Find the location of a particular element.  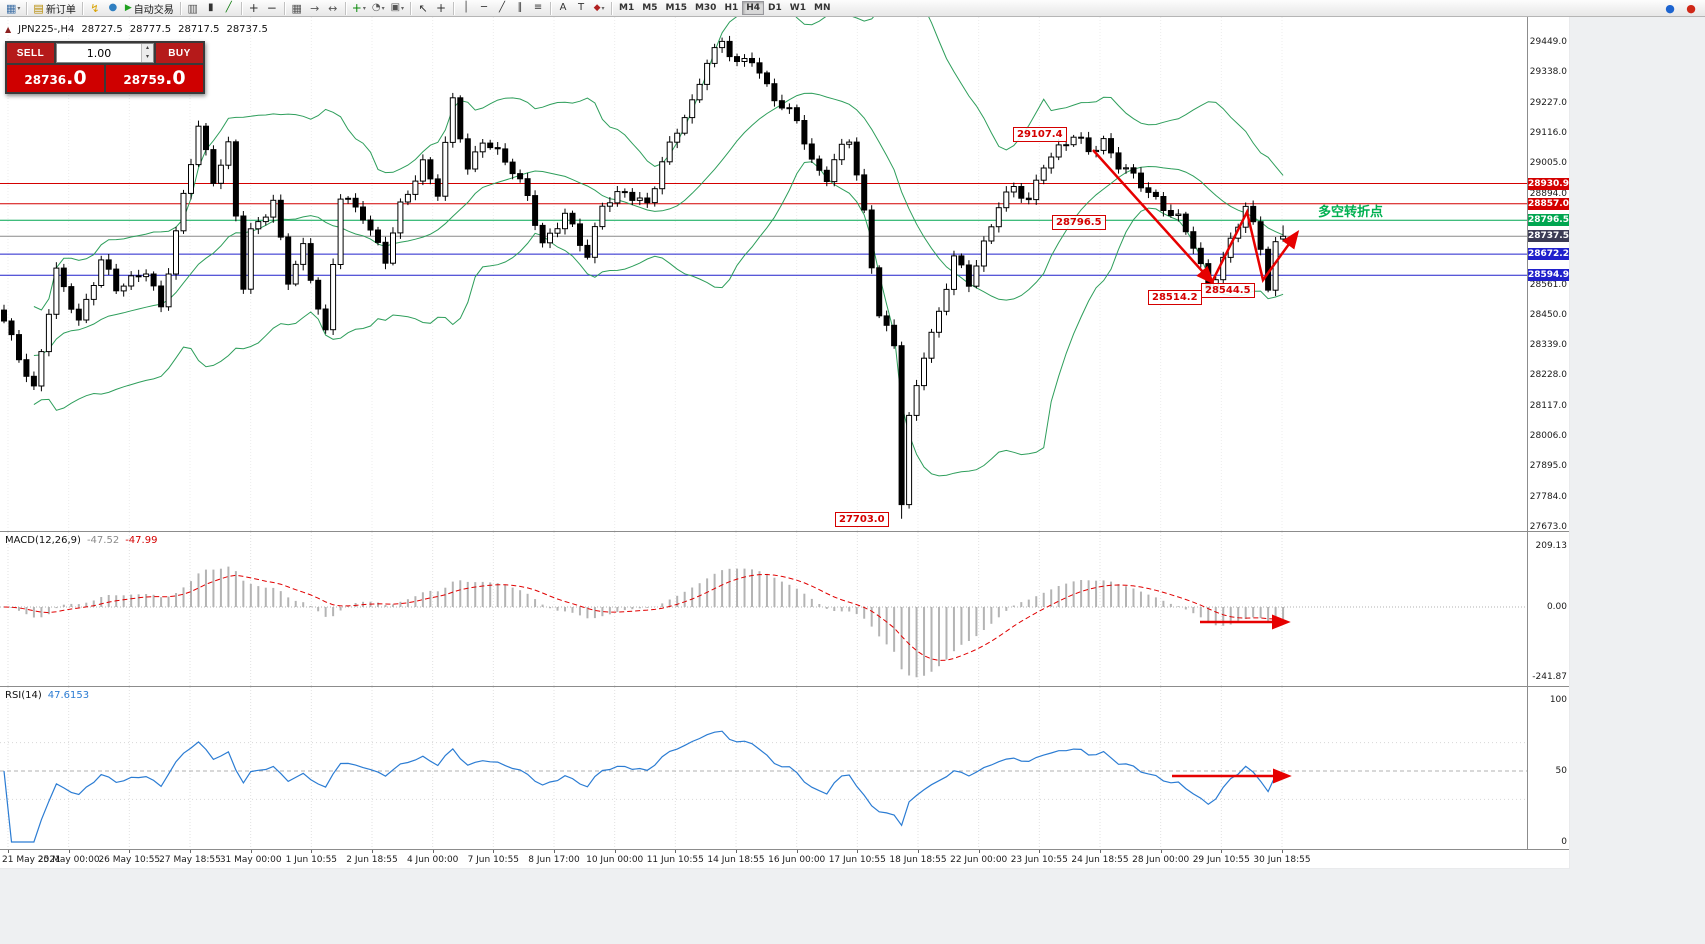

time-axis-label: 26 May 10:55 is located at coordinates (129, 860).